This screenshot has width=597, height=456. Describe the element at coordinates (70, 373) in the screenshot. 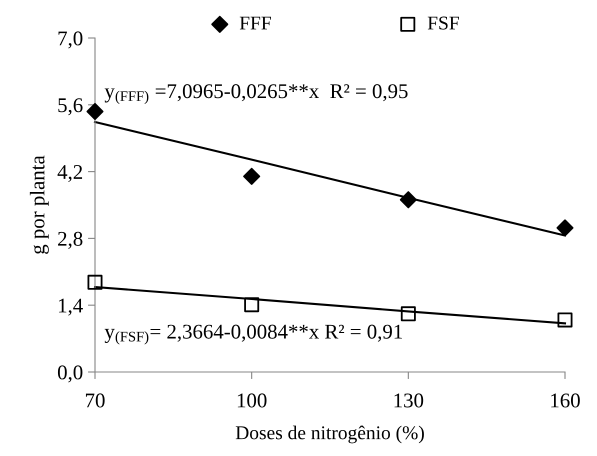

I see `y-tick-label: 0,0` at that location.